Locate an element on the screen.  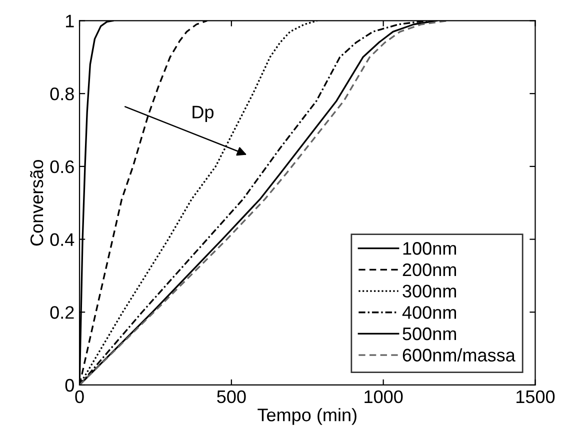
x-tick-label: 0 is located at coordinates (79, 397).